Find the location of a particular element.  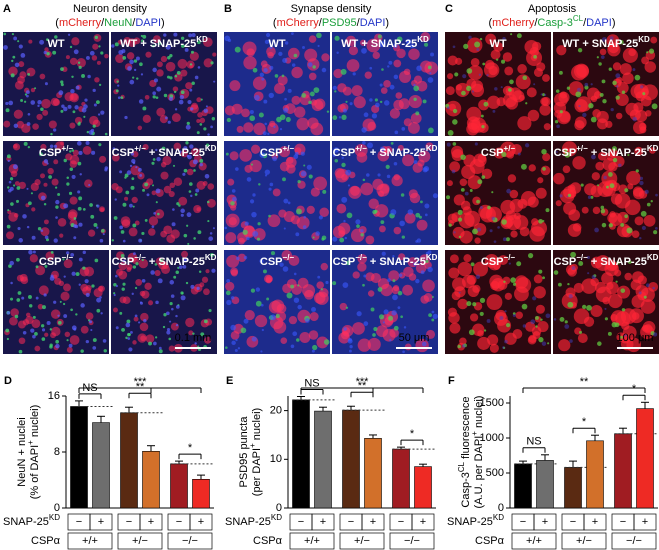

panel-letter: F is located at coordinates (451, 381).